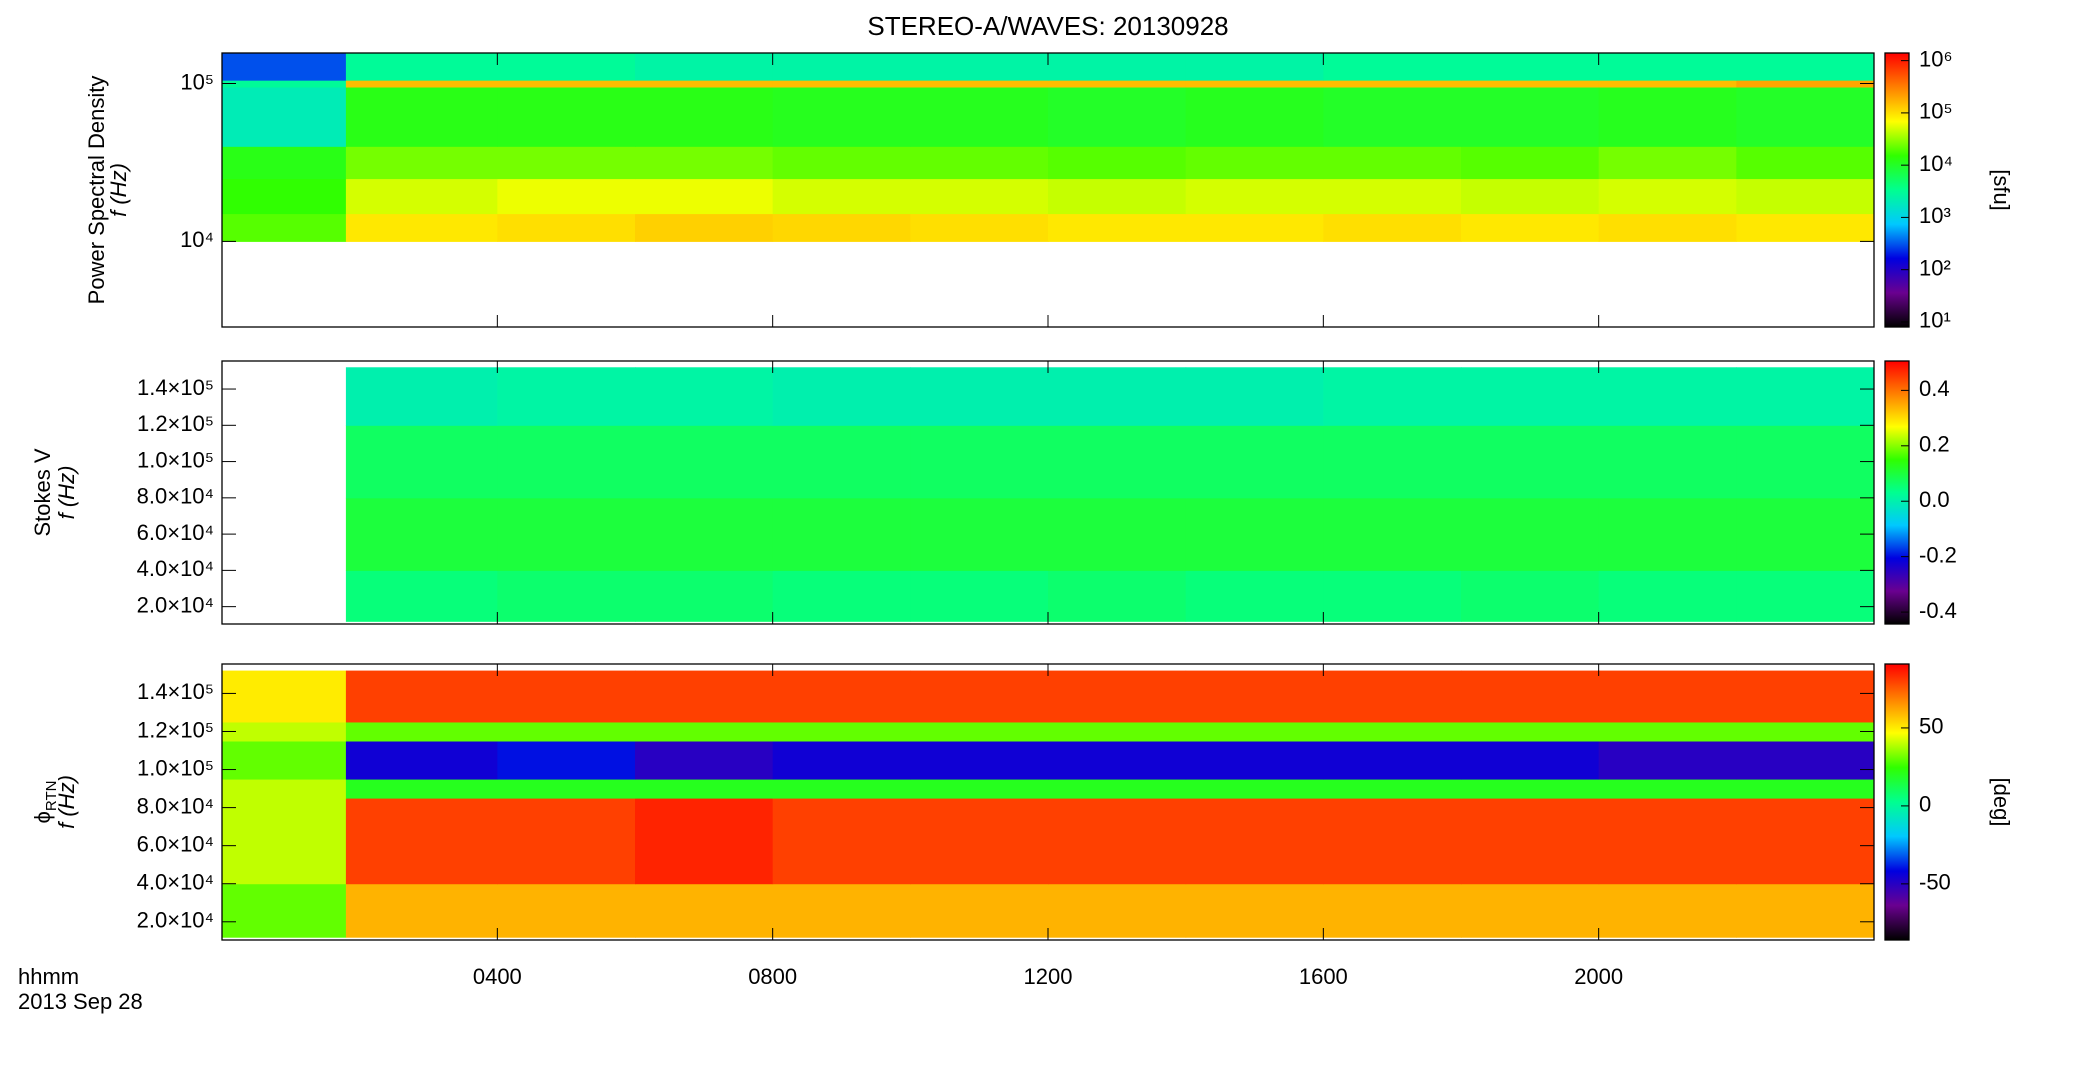  I want to click on x-tick-label: 0800, so click(772, 976).